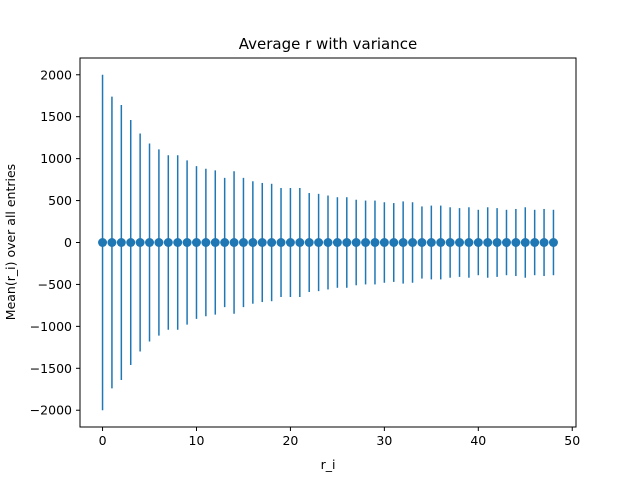  What do you see at coordinates (328, 44) in the screenshot?
I see `chart-title: Average r with variance` at bounding box center [328, 44].